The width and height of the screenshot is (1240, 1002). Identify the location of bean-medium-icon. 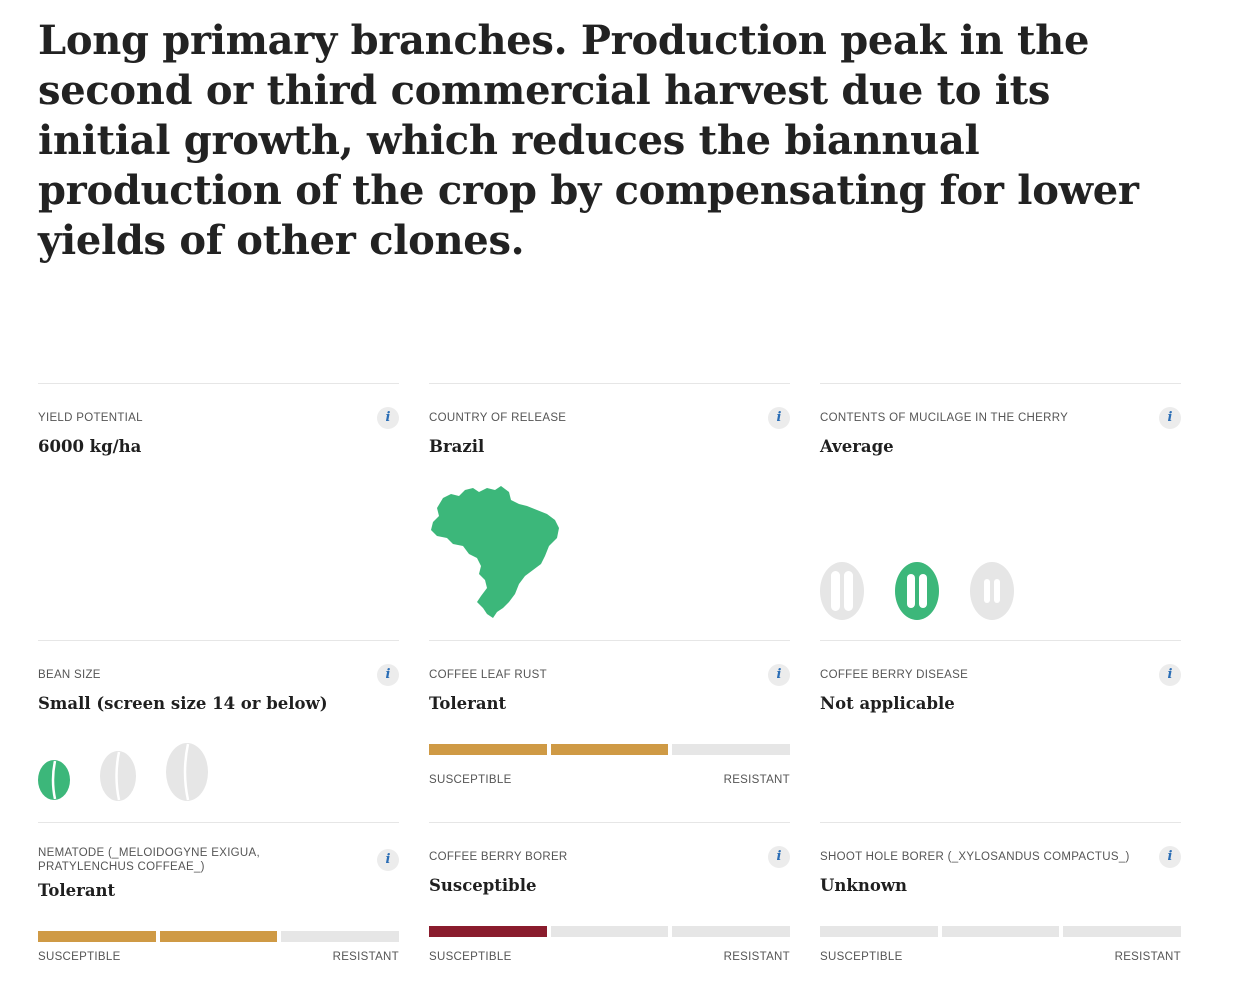
(118, 776).